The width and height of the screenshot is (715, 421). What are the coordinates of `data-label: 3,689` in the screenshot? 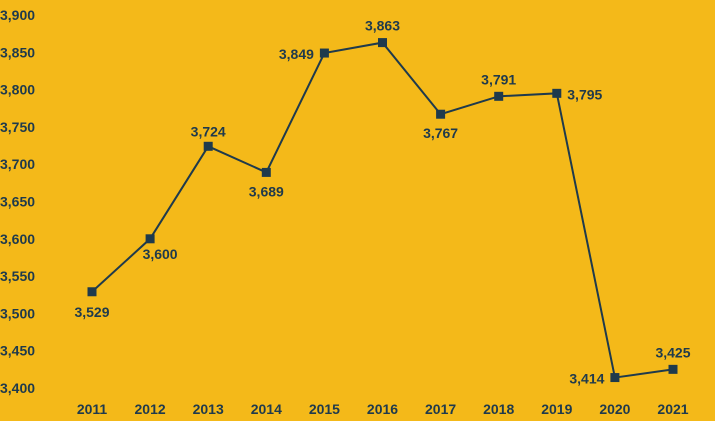 It's located at (266, 191).